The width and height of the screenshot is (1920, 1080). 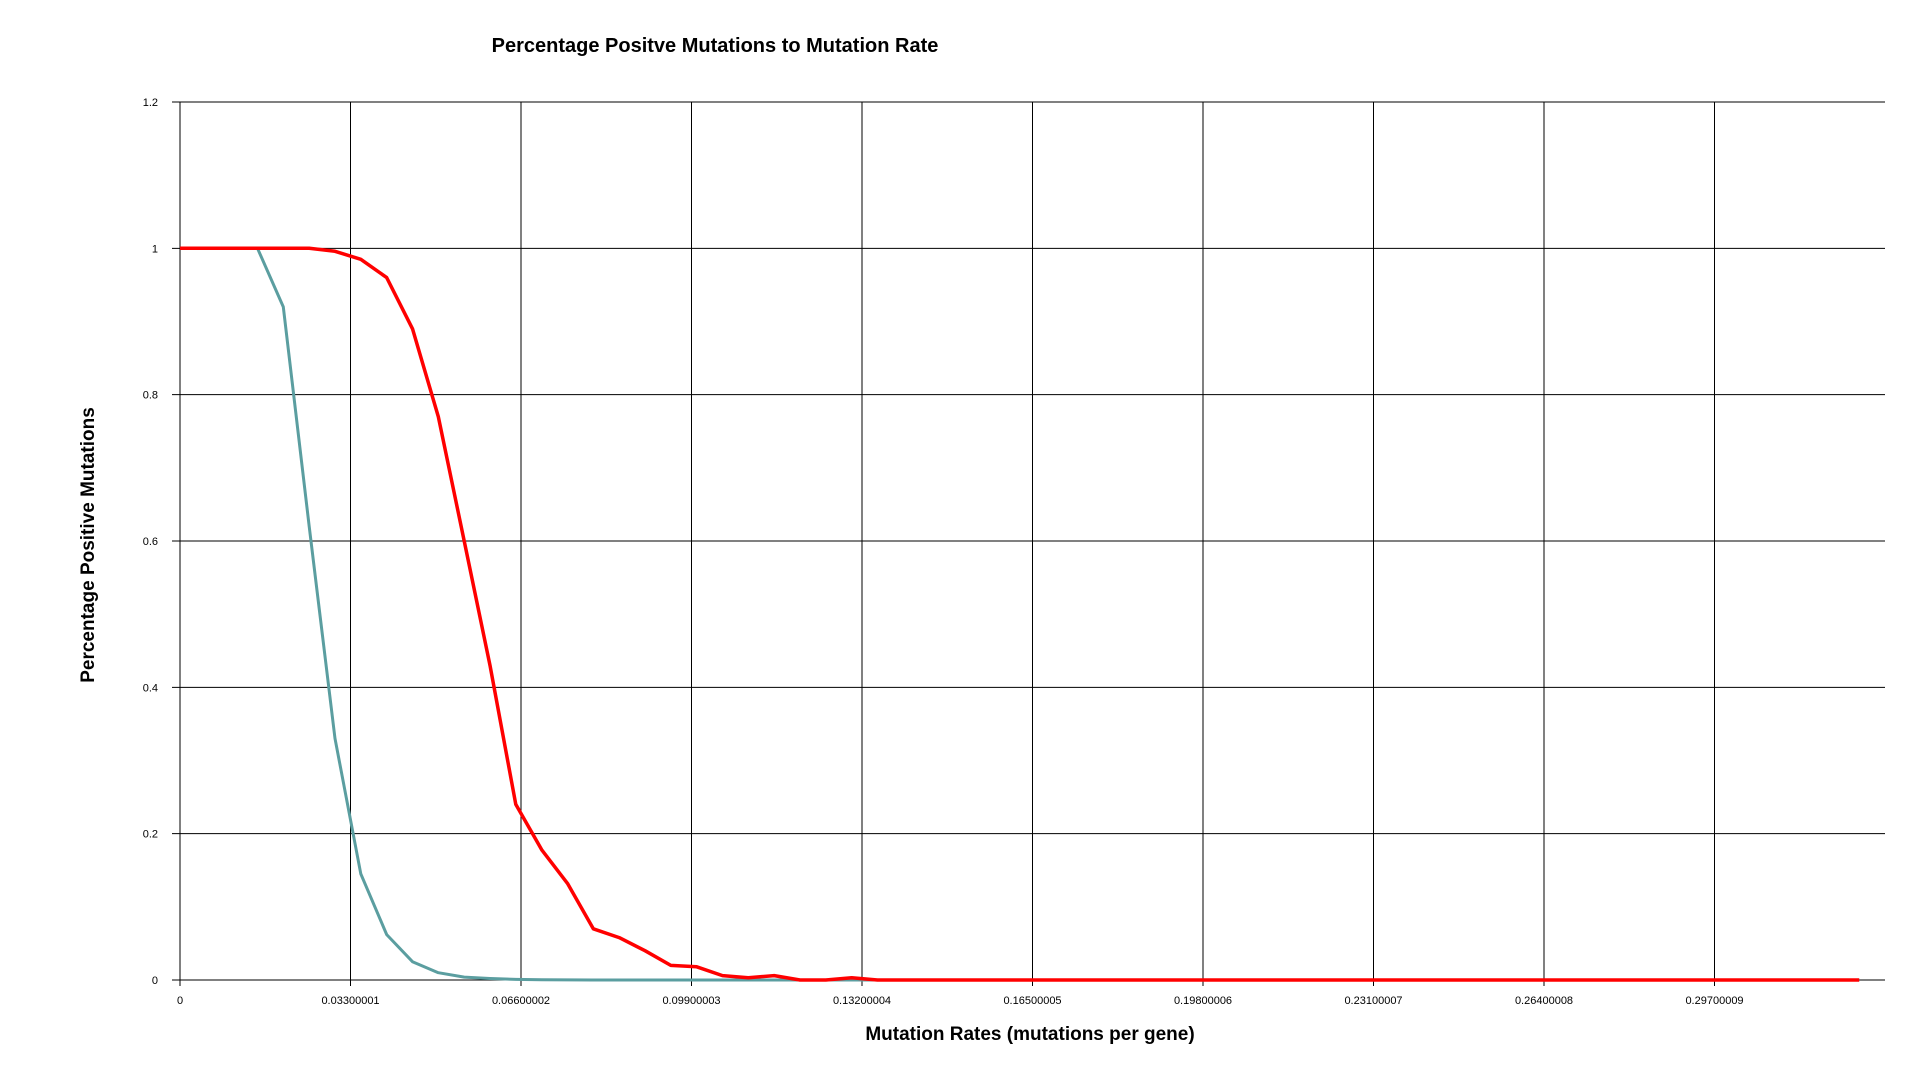 I want to click on y-tick-label: 0.4, so click(x=150, y=688).